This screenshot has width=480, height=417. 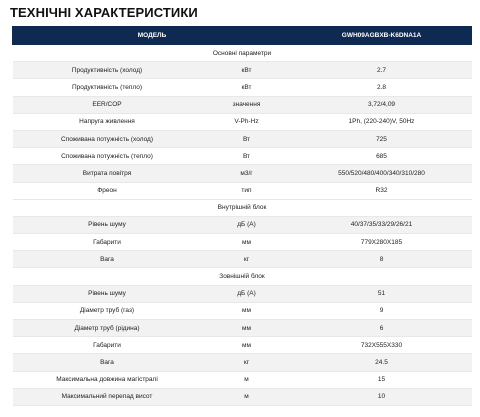 What do you see at coordinates (107, 87) in the screenshot?
I see `param-name: Продуктивність (тепло)` at bounding box center [107, 87].